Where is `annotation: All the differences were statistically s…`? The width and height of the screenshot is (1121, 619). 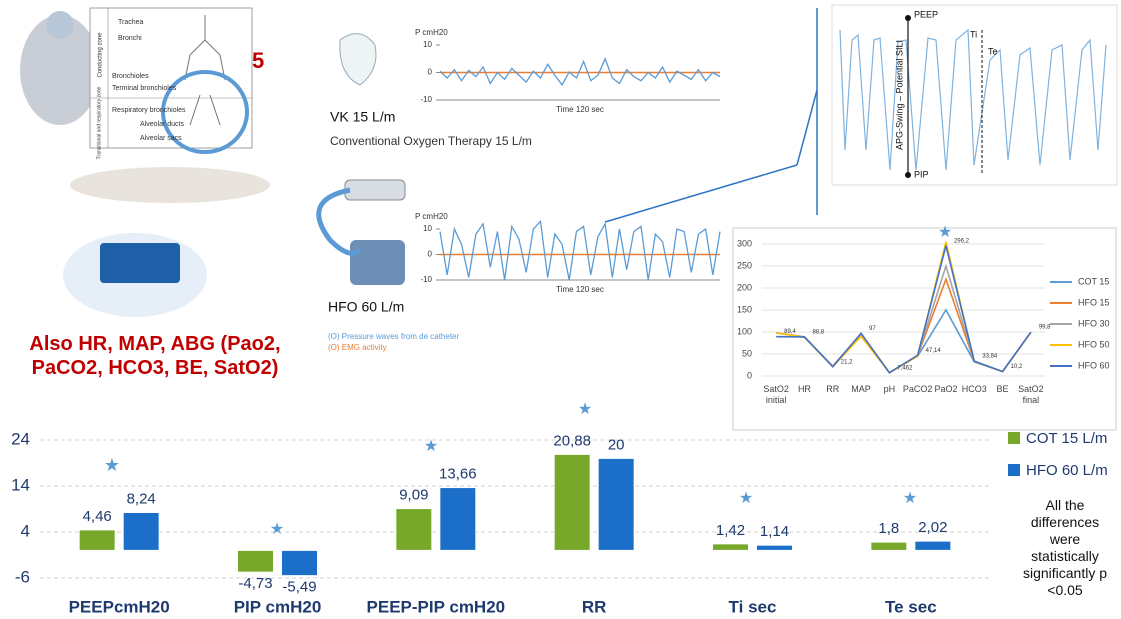 annotation: All the differences were statistically s… is located at coordinates (1065, 547).